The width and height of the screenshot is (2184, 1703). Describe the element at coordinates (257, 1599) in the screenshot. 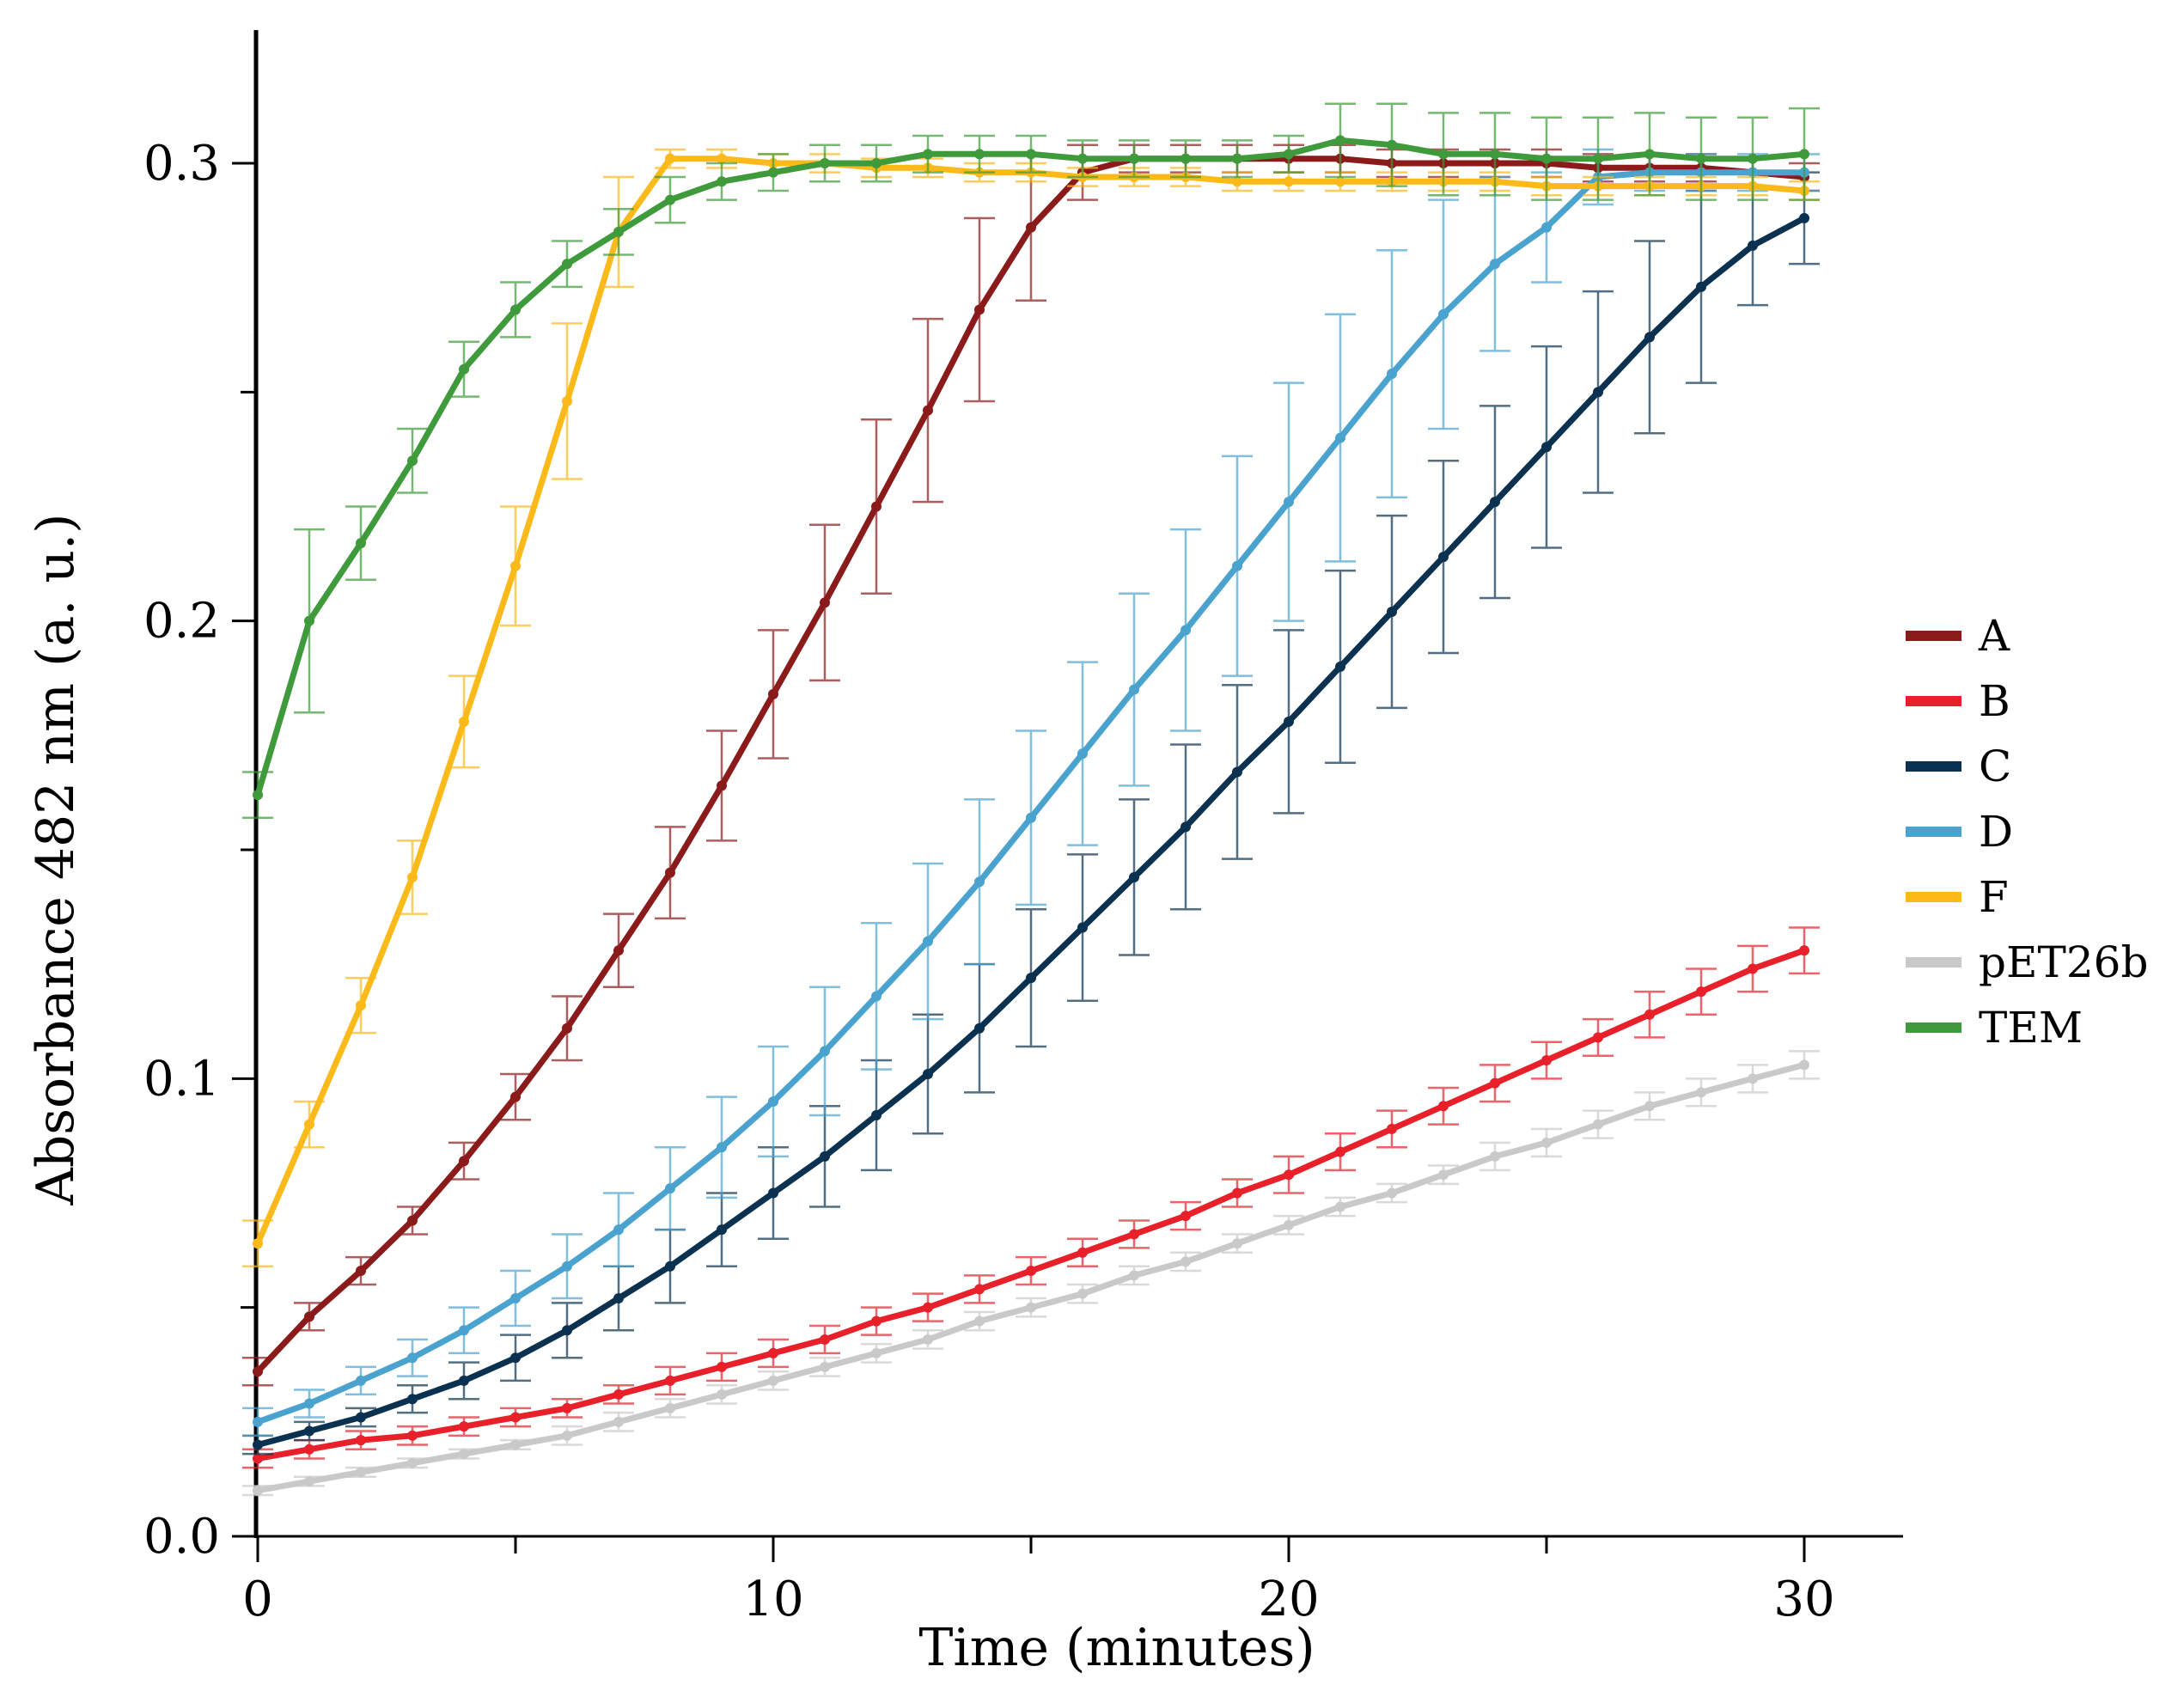

I see `x-tick-label: 0` at that location.